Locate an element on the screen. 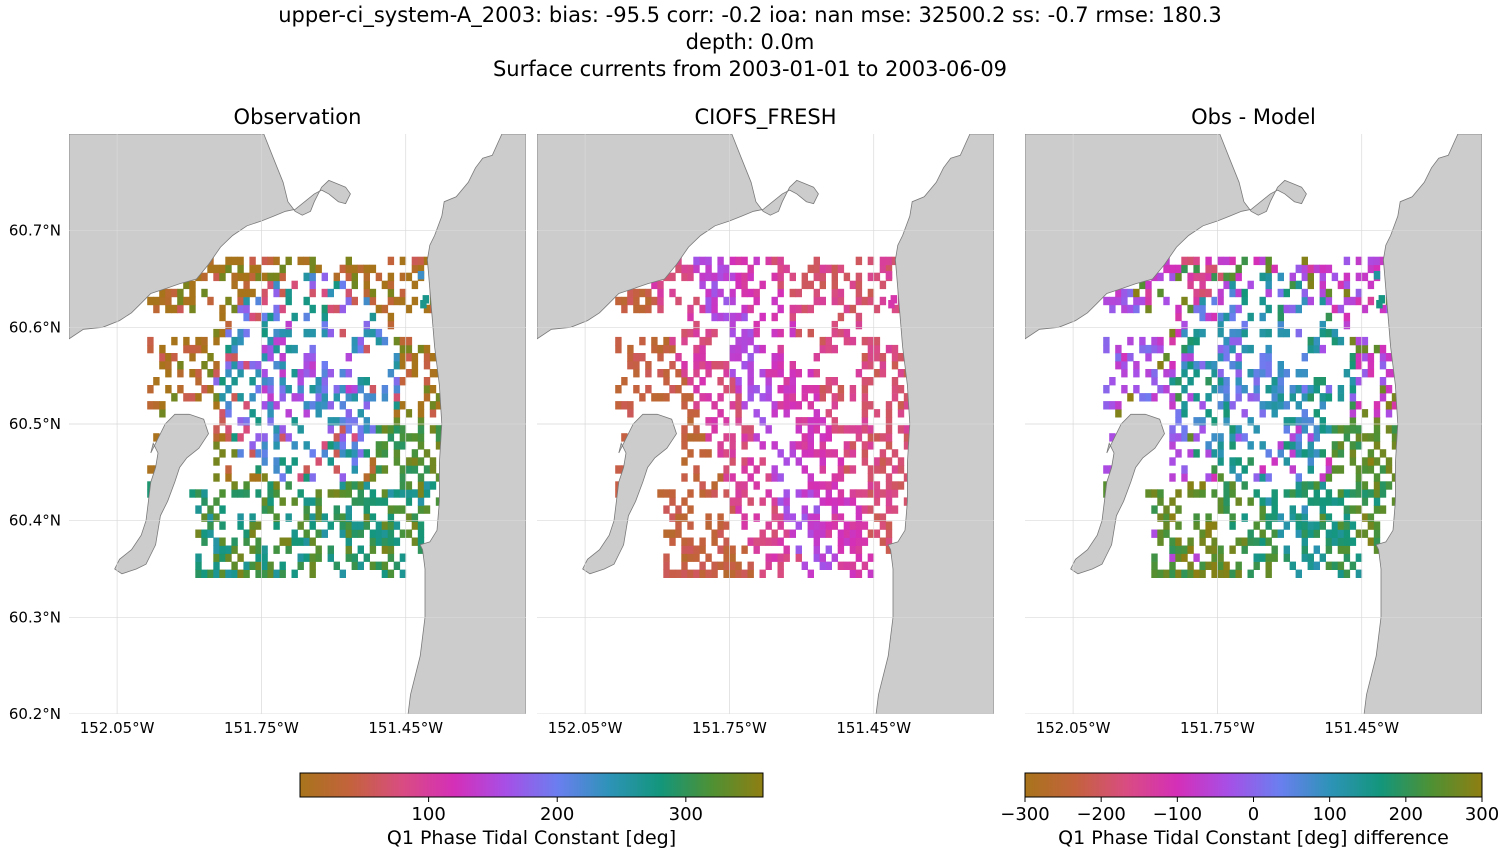 The image size is (1500, 850). x-tick-label: 151.75°W is located at coordinates (261, 728).